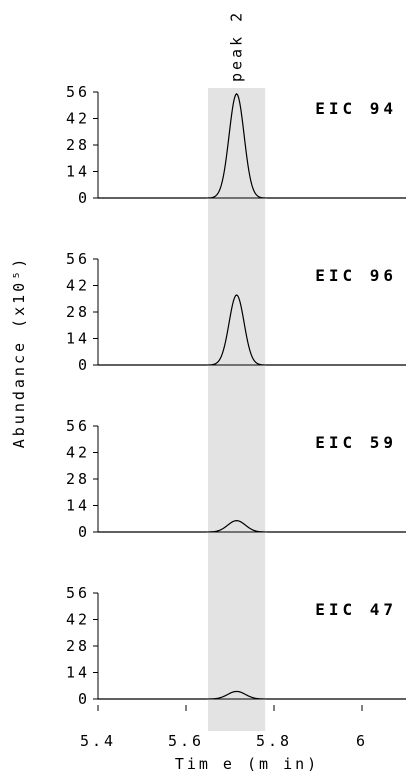 The width and height of the screenshot is (406, 776). What do you see at coordinates (274, 741) in the screenshot?
I see `x-tick-label: 5.8` at bounding box center [274, 741].